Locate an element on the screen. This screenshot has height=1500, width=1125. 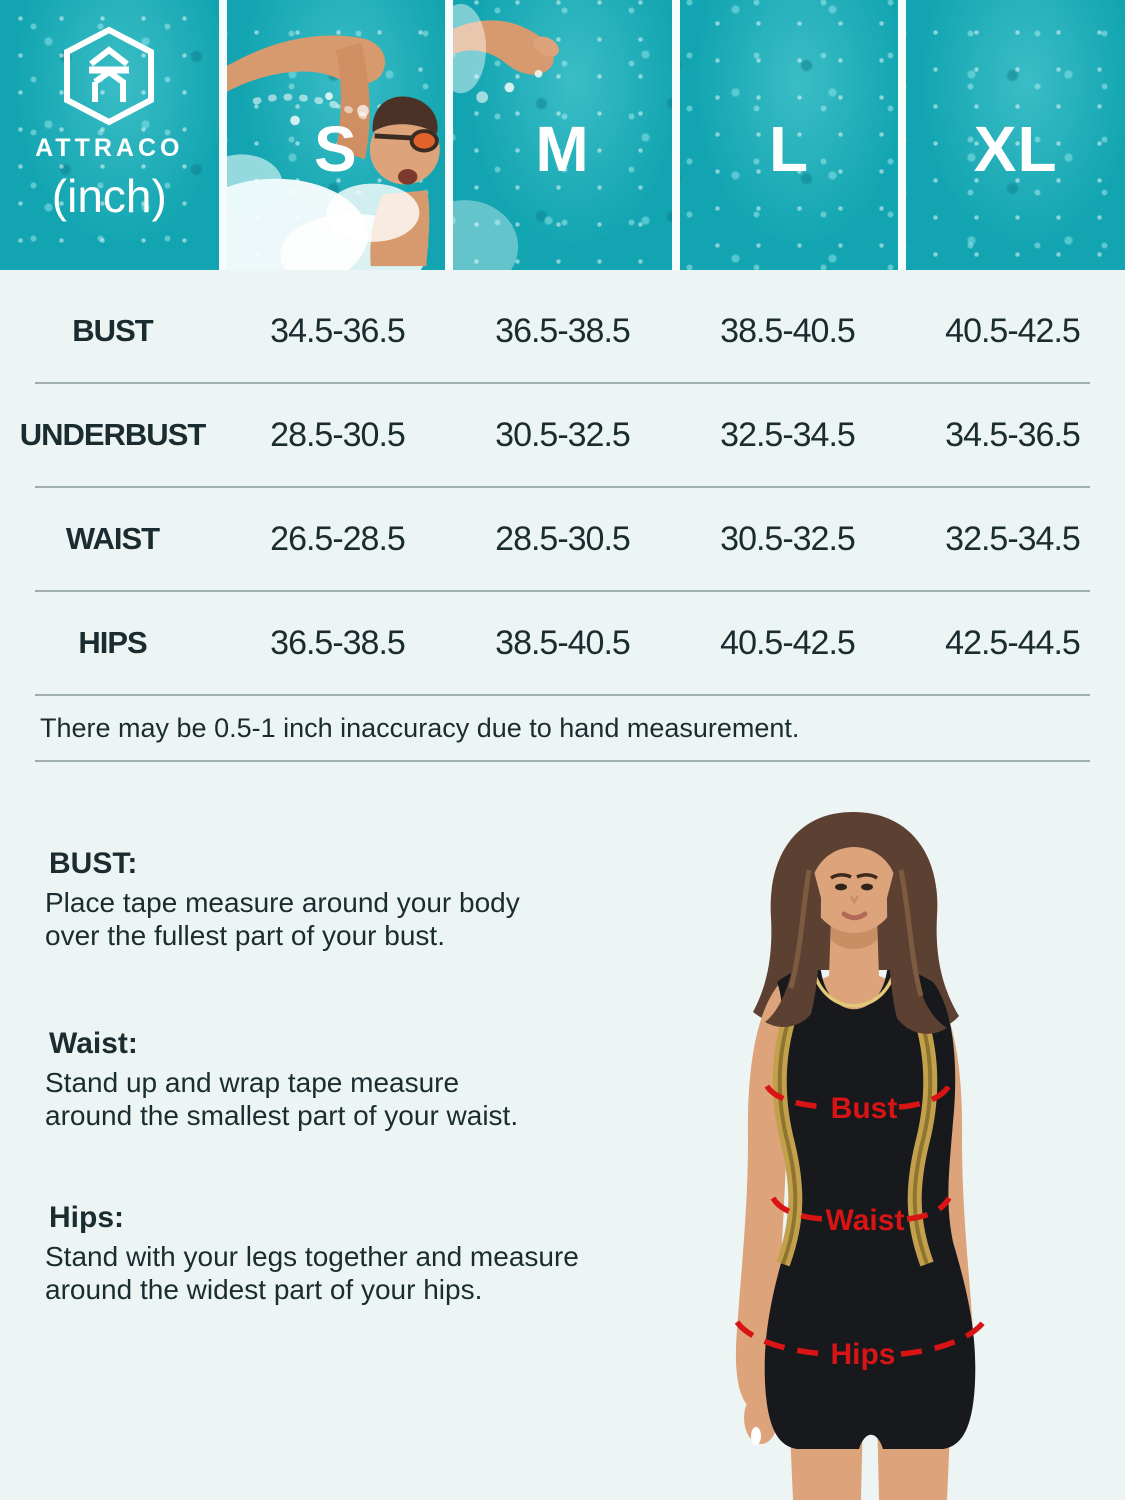
instruction-line: Stand up and wrap tape measure is located at coordinates (252, 1082).